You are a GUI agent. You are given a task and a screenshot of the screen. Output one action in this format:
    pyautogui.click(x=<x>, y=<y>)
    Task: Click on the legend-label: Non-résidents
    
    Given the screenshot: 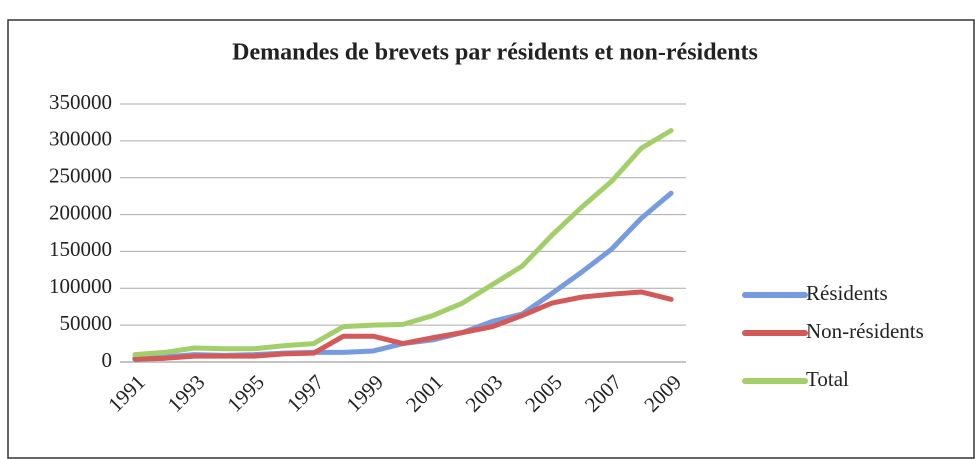 What is the action you would take?
    pyautogui.click(x=865, y=331)
    